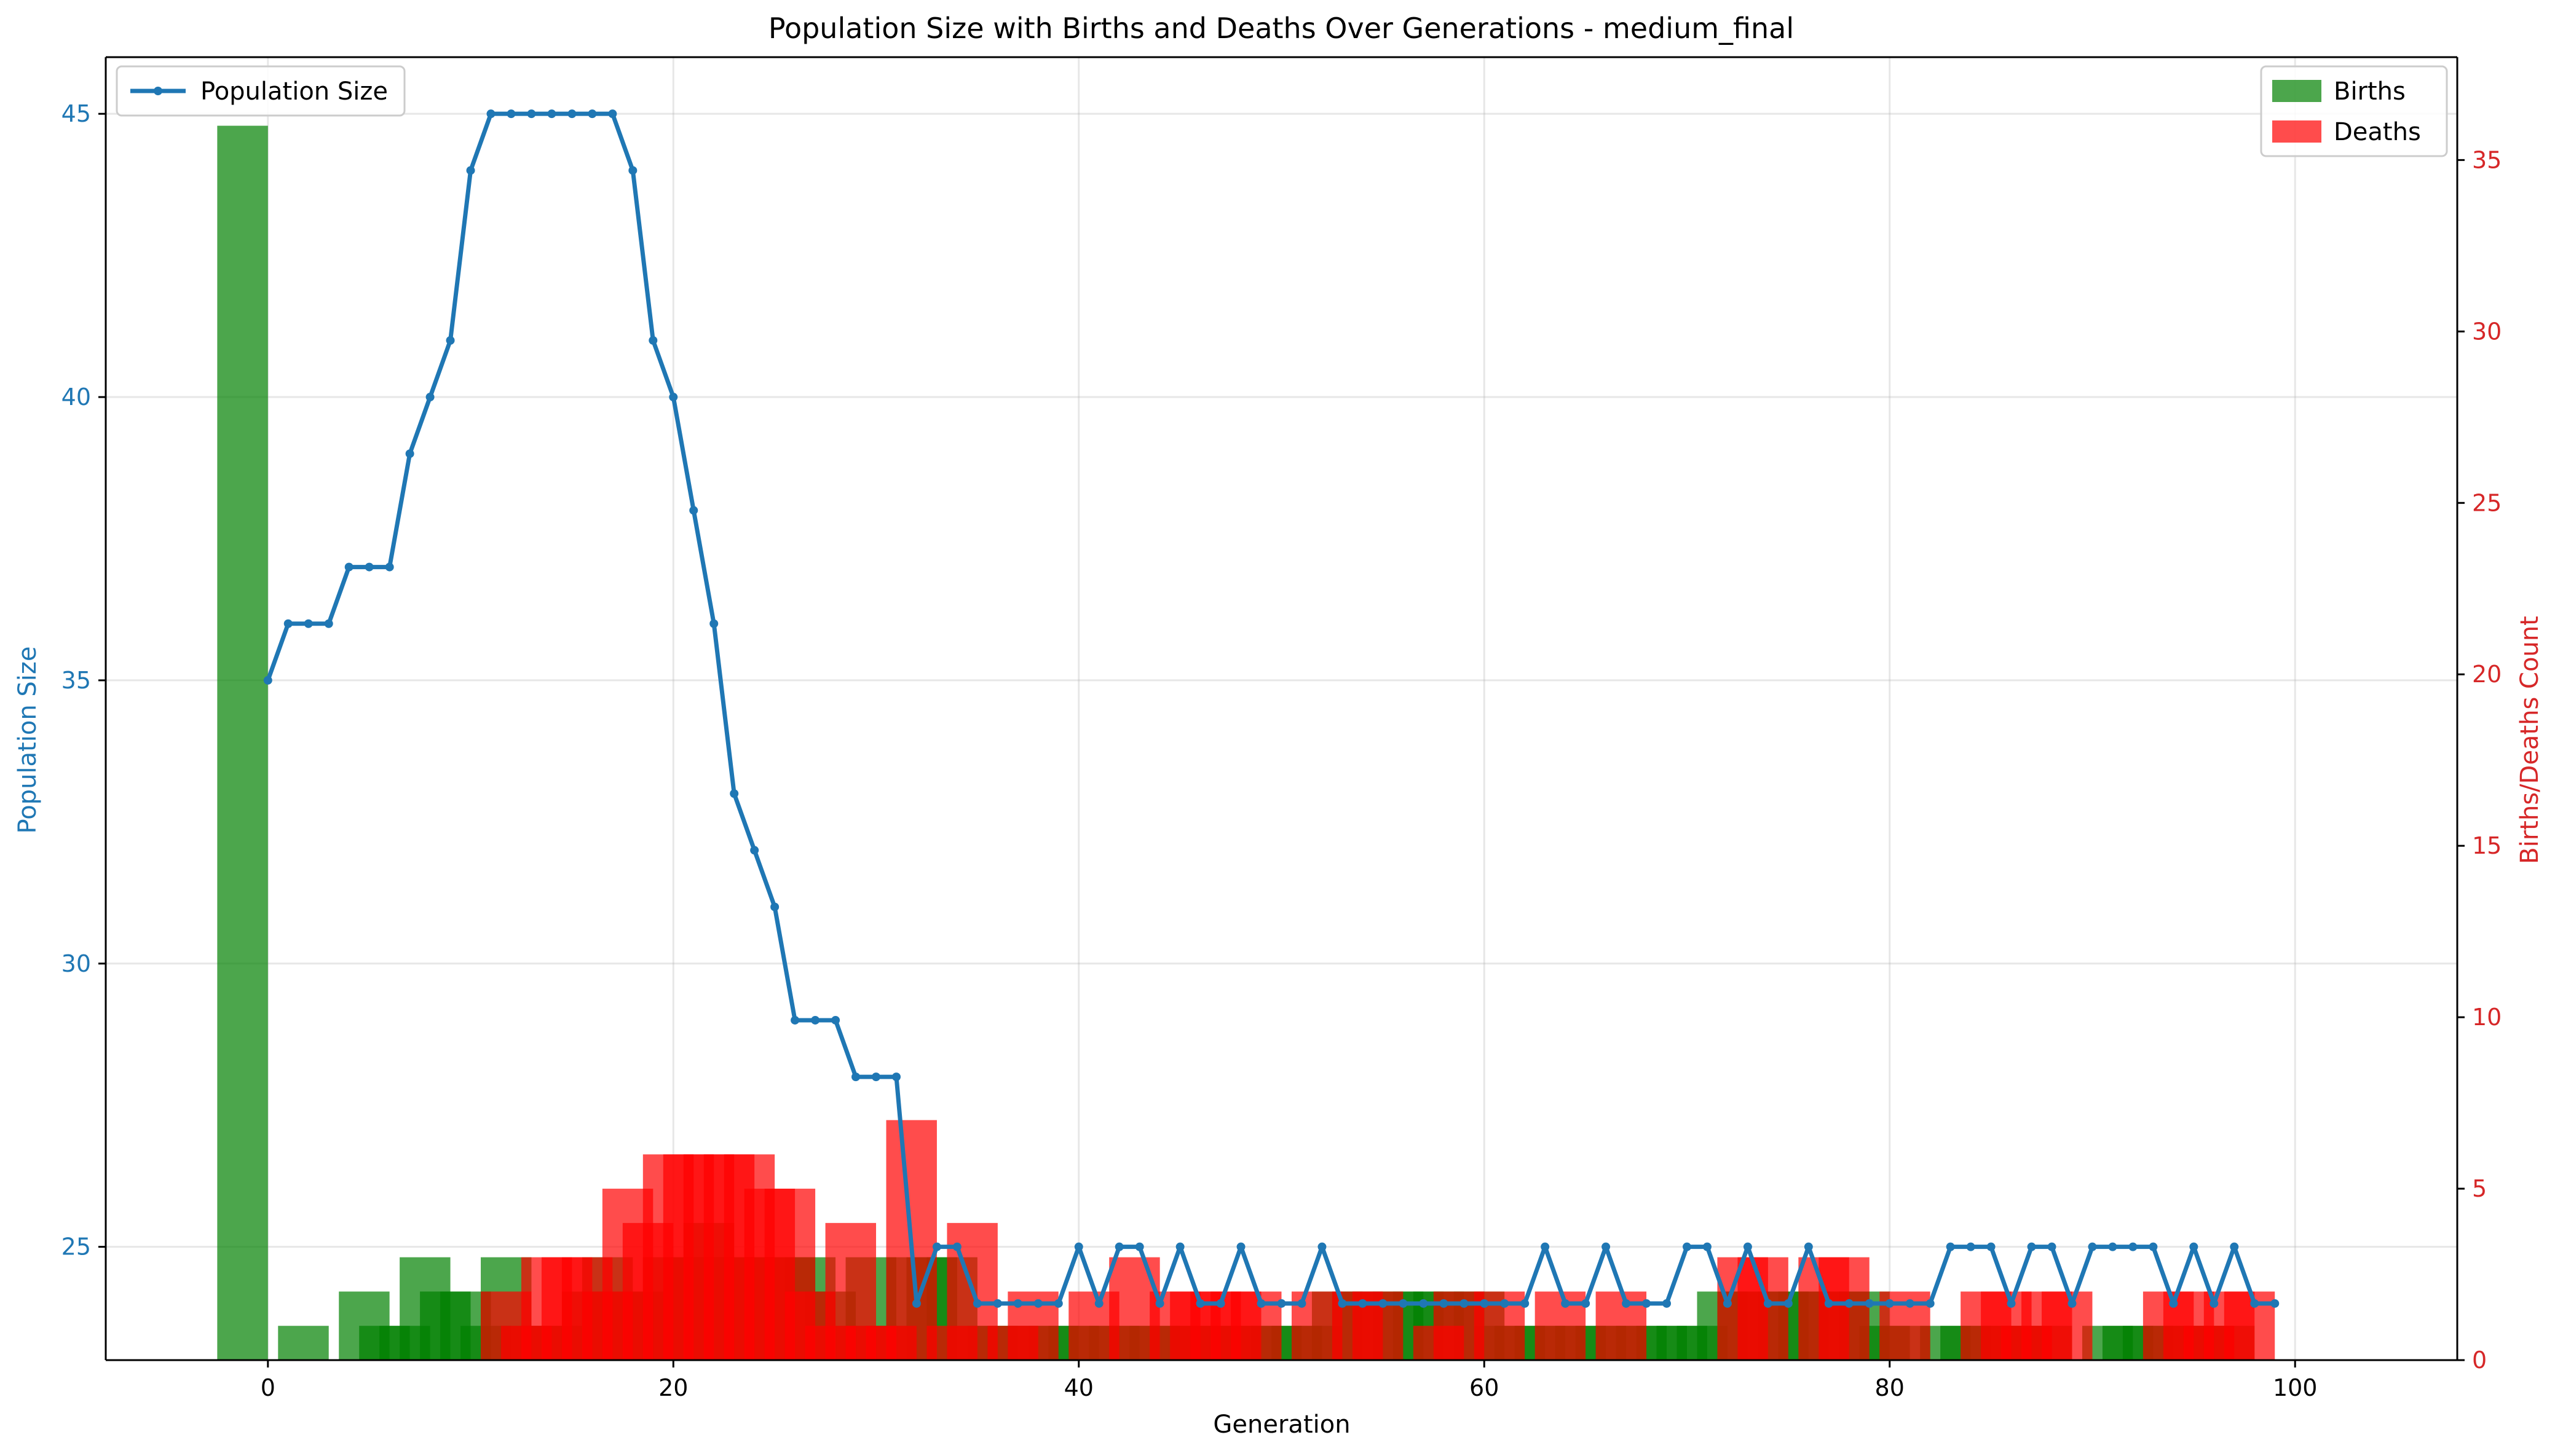  What do you see at coordinates (1484, 1387) in the screenshot?
I see `x-tick-label: 60` at bounding box center [1484, 1387].